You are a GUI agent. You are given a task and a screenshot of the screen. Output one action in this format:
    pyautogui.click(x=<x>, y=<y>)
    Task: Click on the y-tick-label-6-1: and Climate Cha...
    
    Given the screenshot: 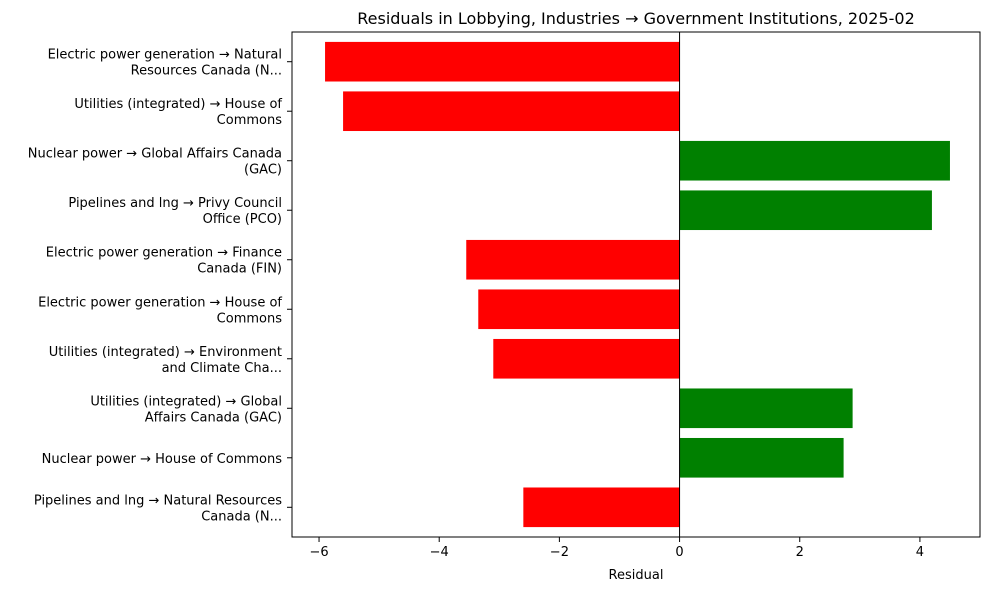 What is the action you would take?
    pyautogui.click(x=222, y=368)
    